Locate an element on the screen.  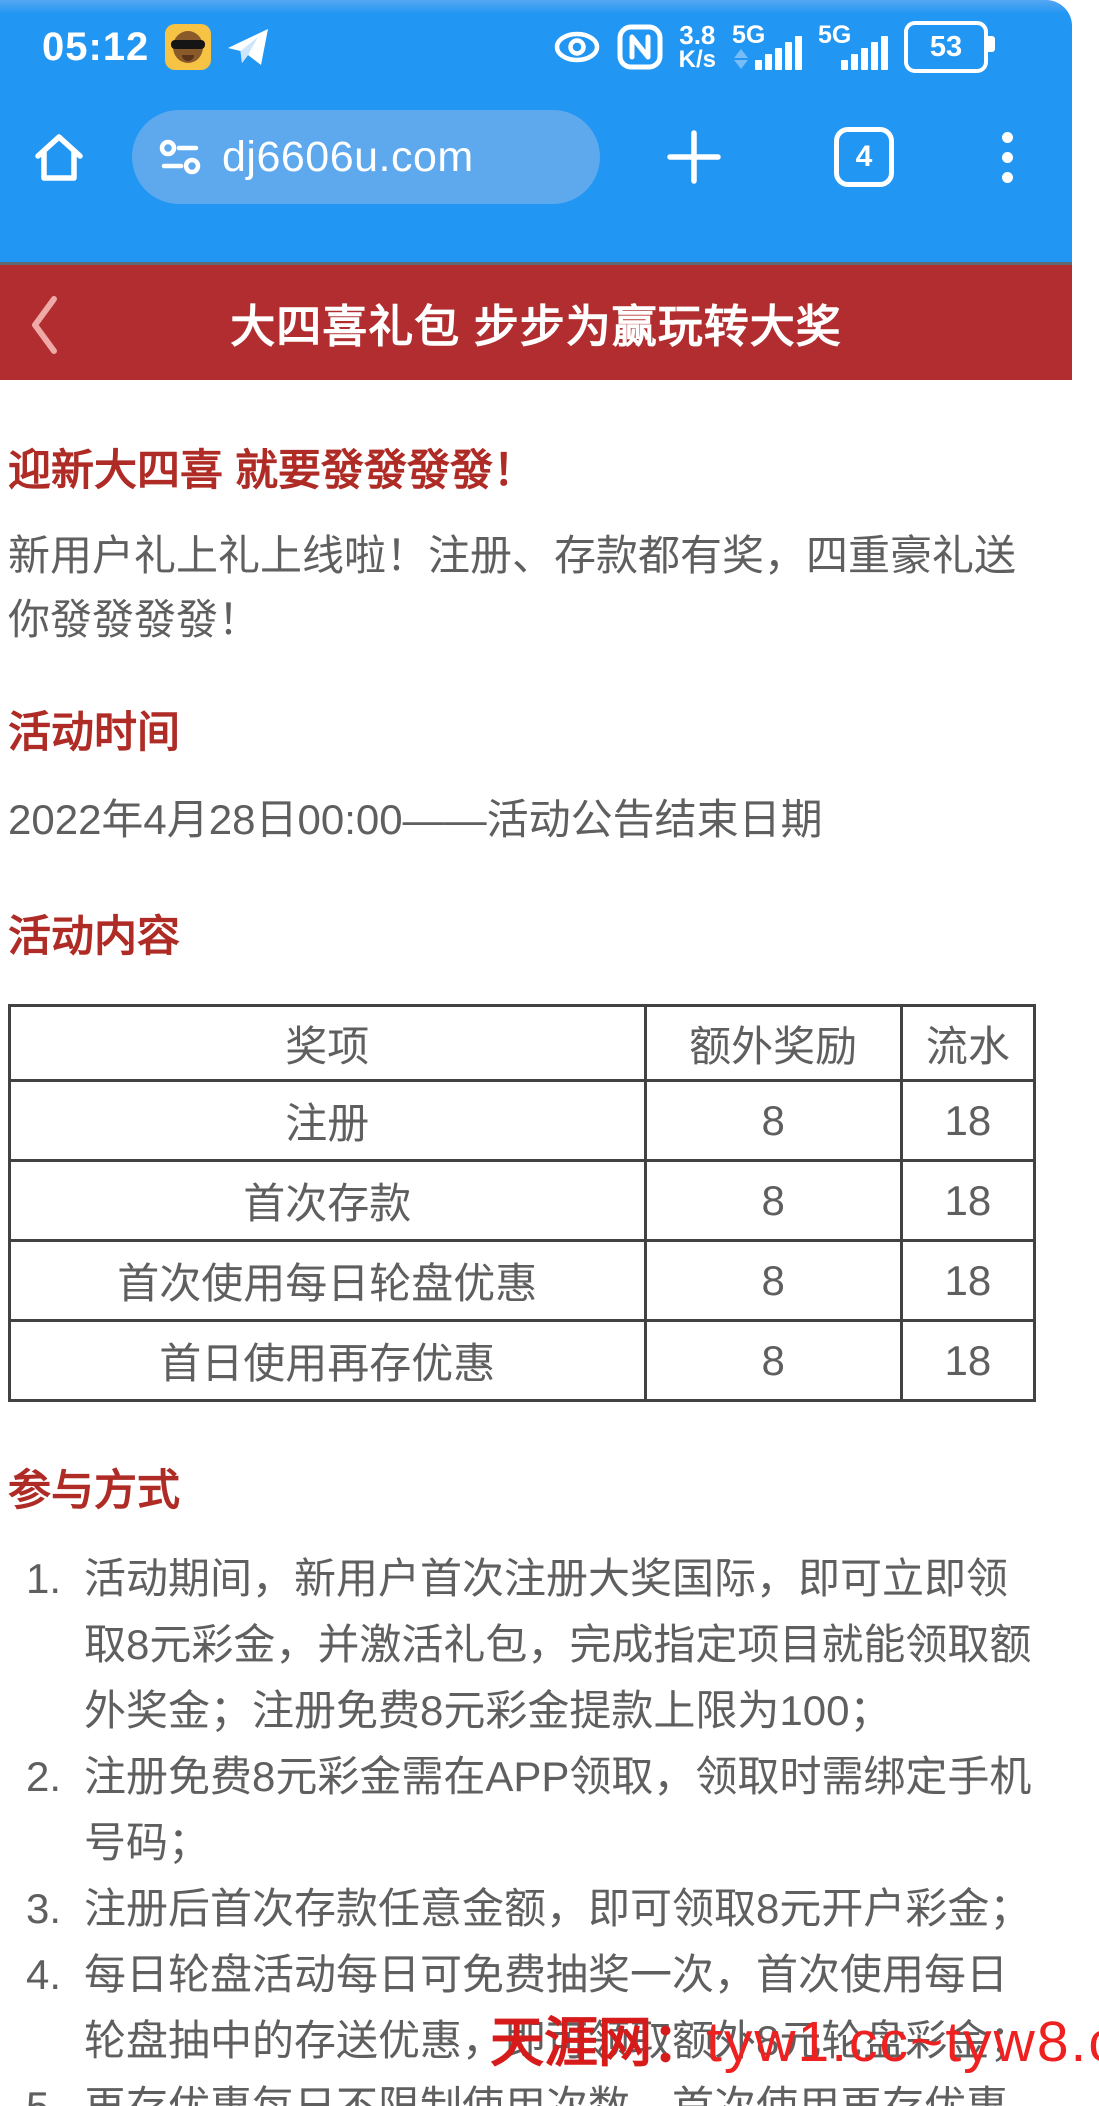
battery-icon: 53 is located at coordinates (949, 47).